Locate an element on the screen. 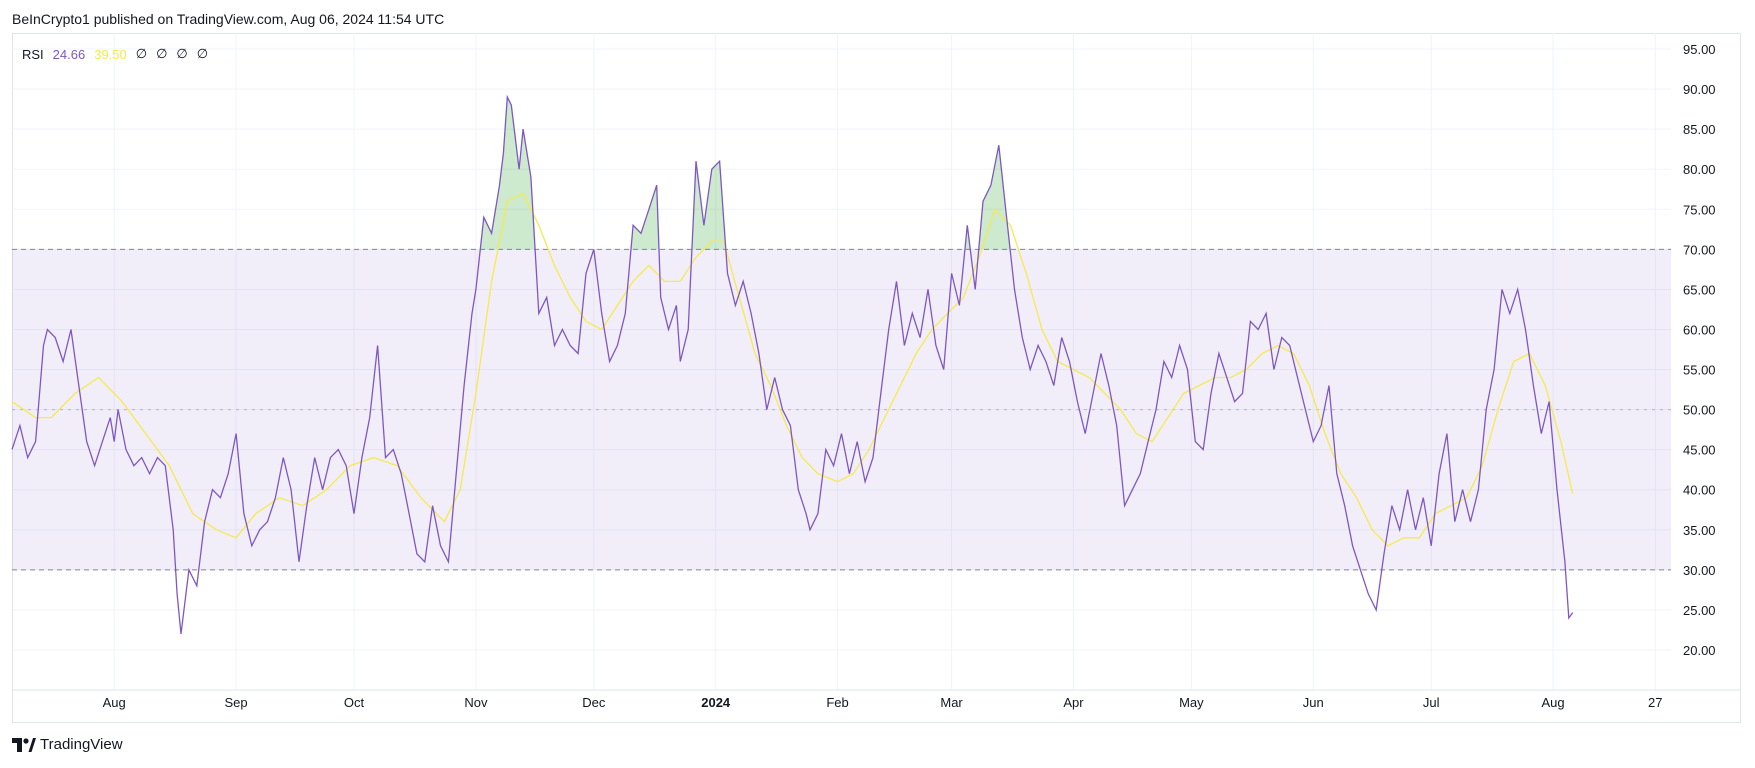 This screenshot has height=768, width=1755. y-tick-label: 55.00 is located at coordinates (1699, 370).